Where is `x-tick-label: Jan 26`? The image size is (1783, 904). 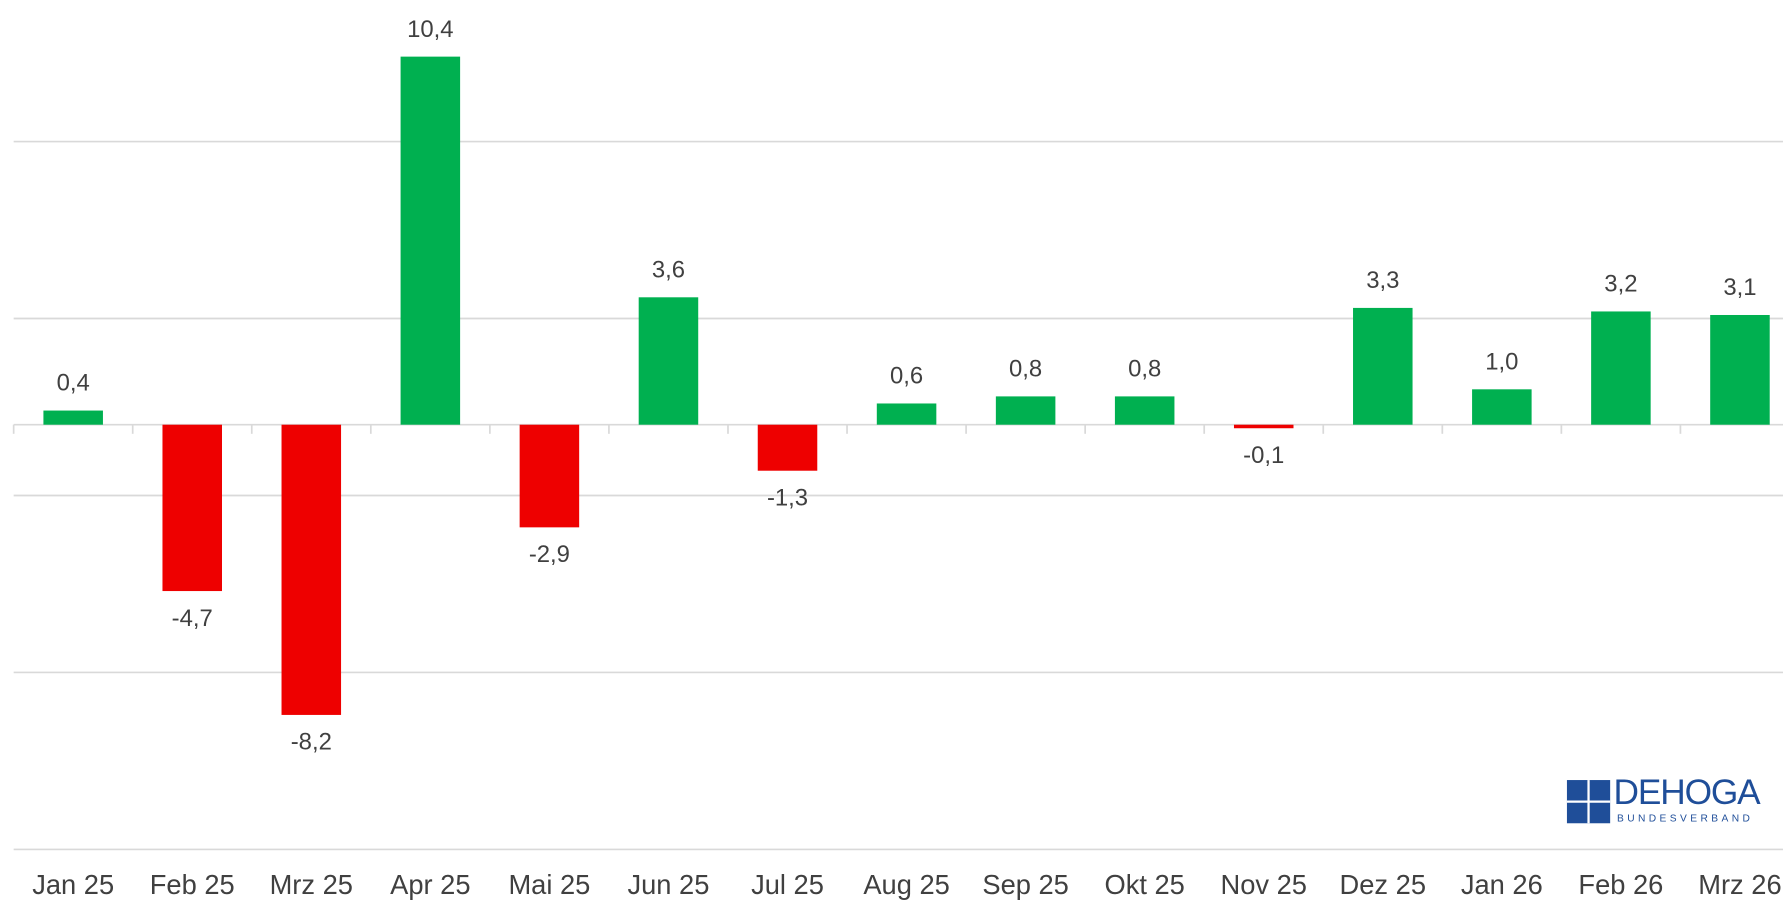 x-tick-label: Jan 26 is located at coordinates (1502, 884).